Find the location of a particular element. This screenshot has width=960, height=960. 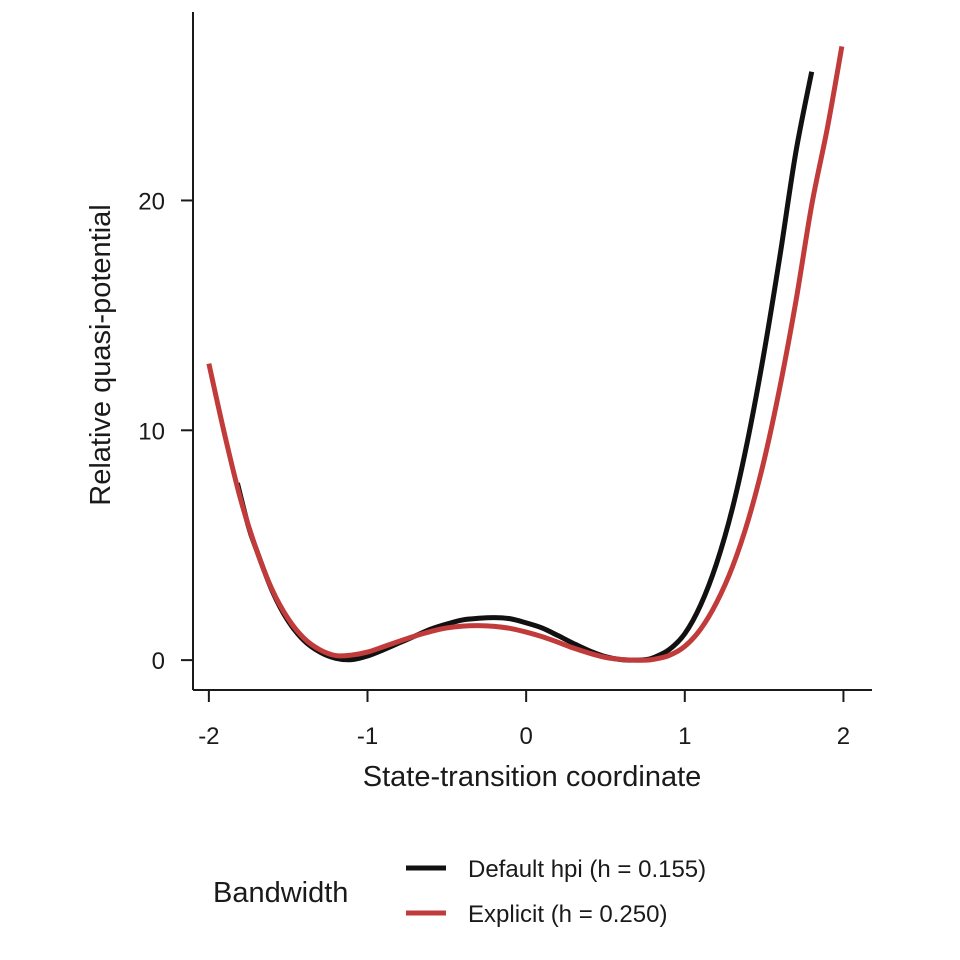

x-tick-label: -1 is located at coordinates (367, 736).